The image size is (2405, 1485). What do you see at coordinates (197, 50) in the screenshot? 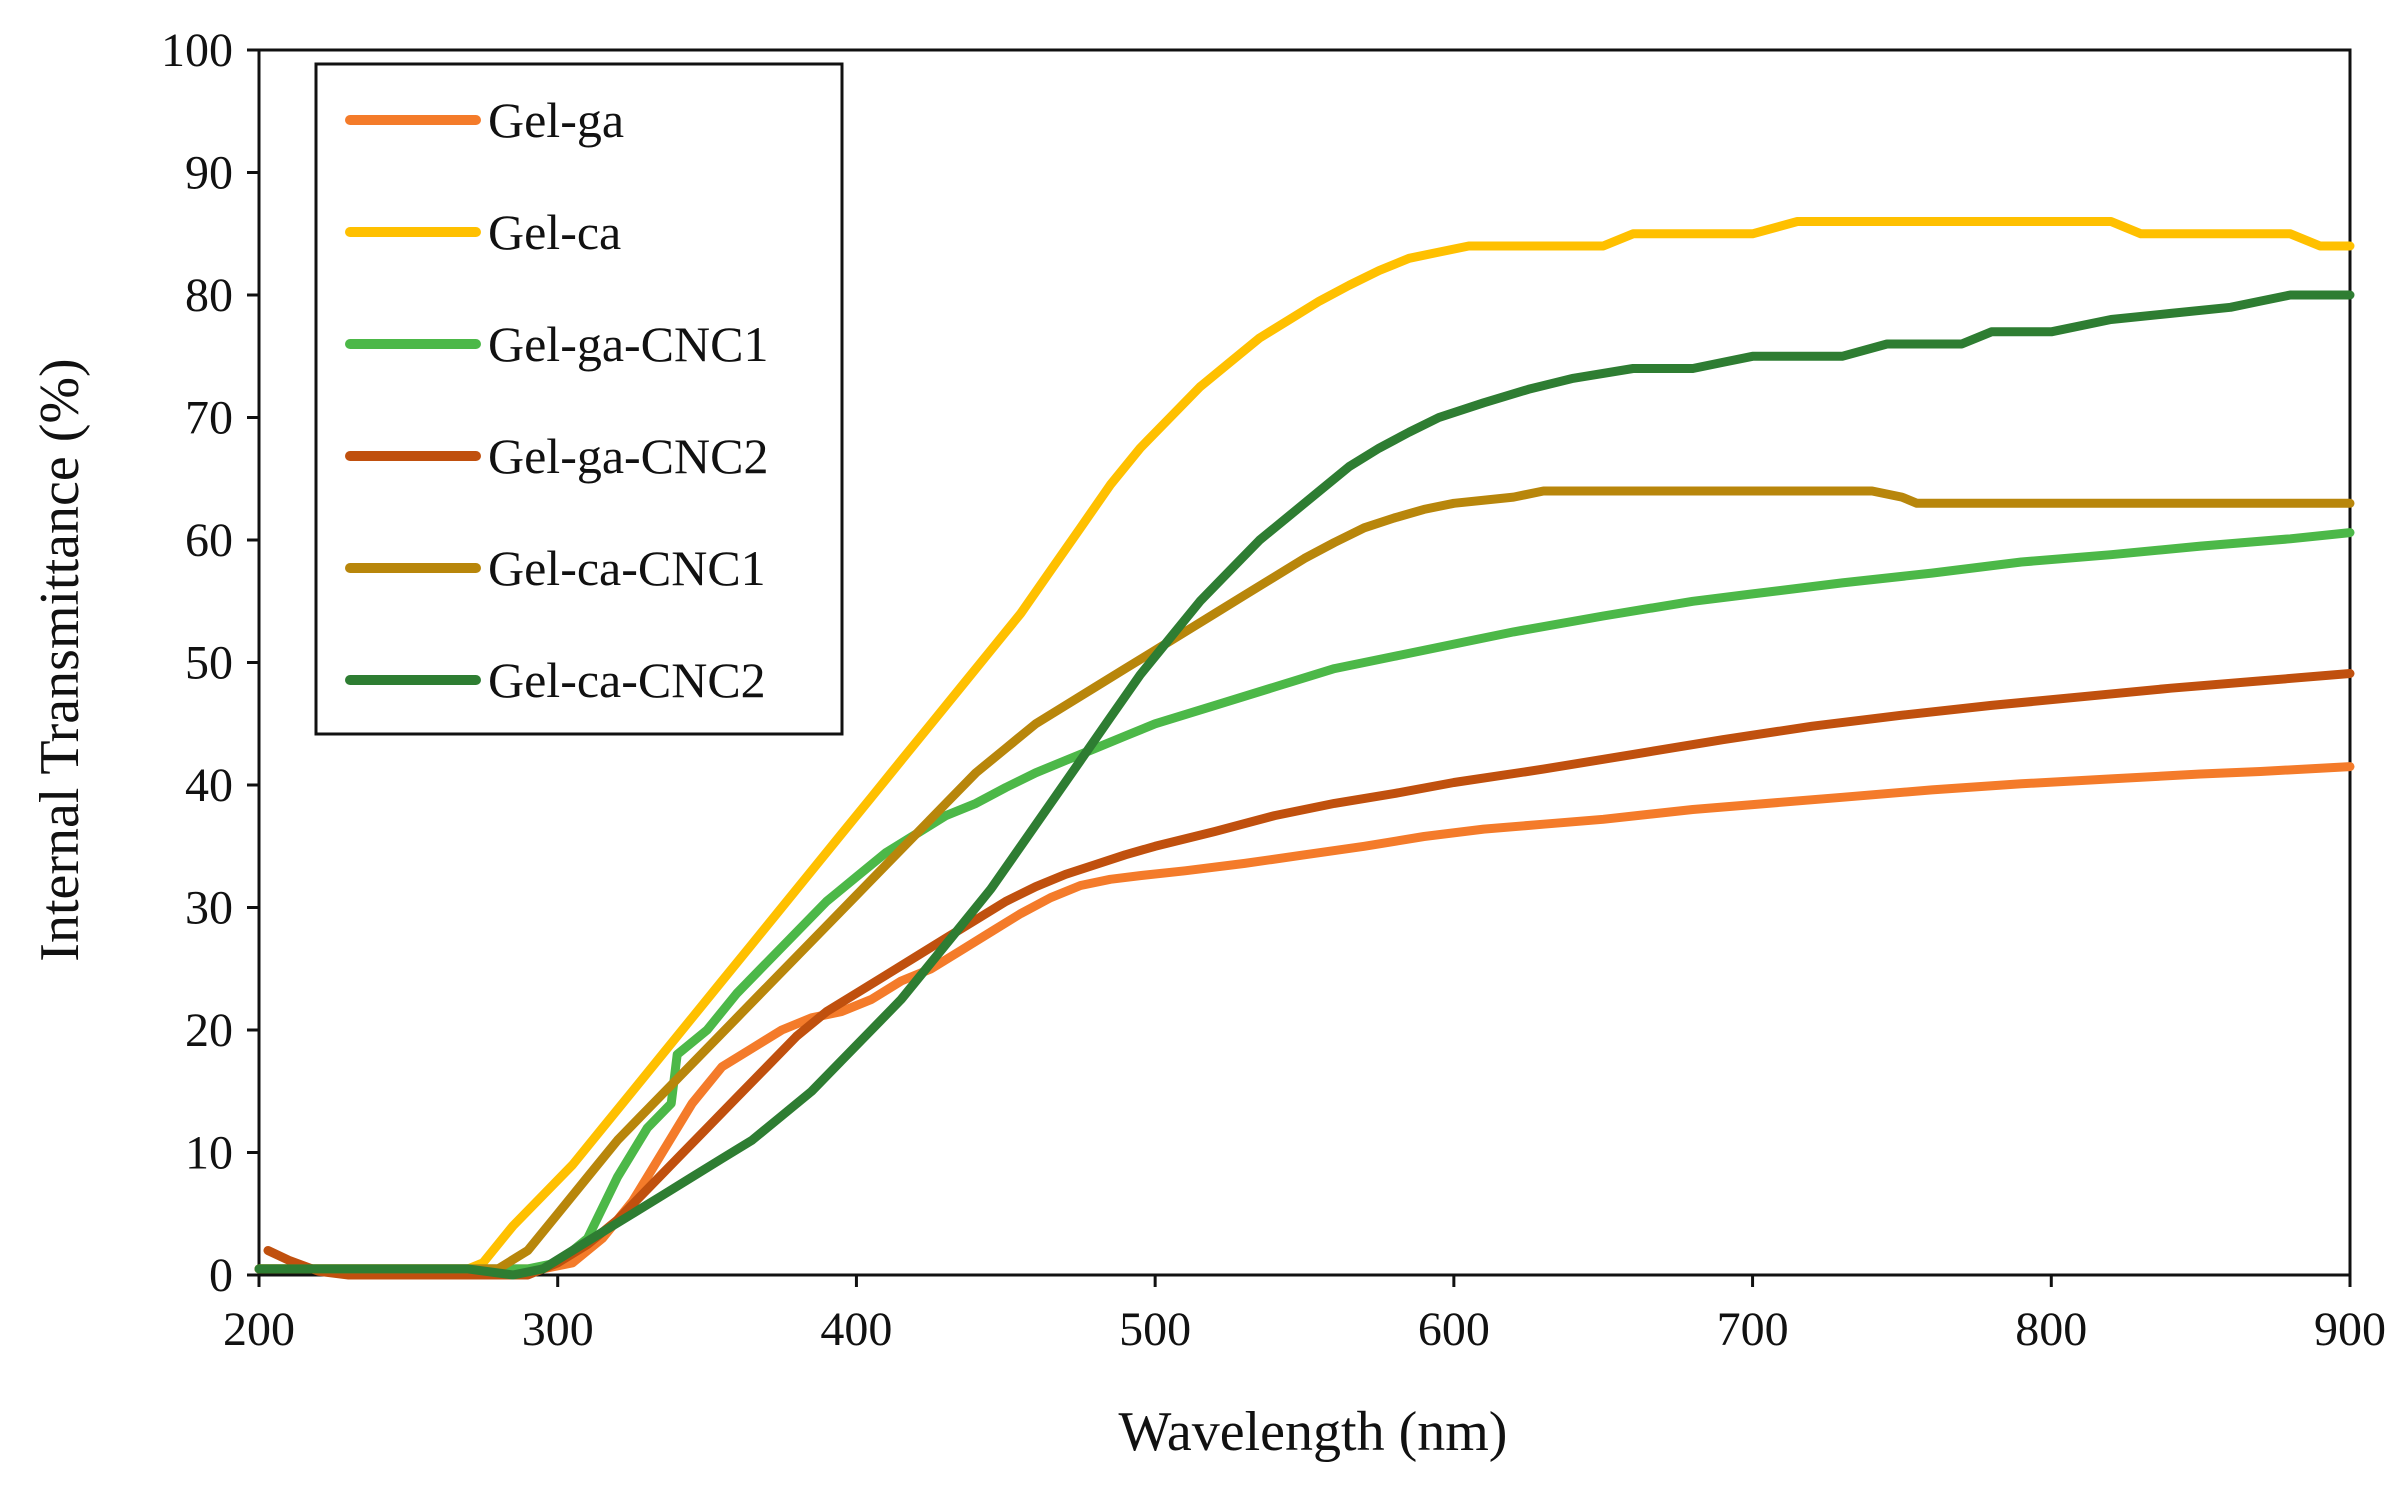
I see `y-tick-label: 100` at bounding box center [197, 50].